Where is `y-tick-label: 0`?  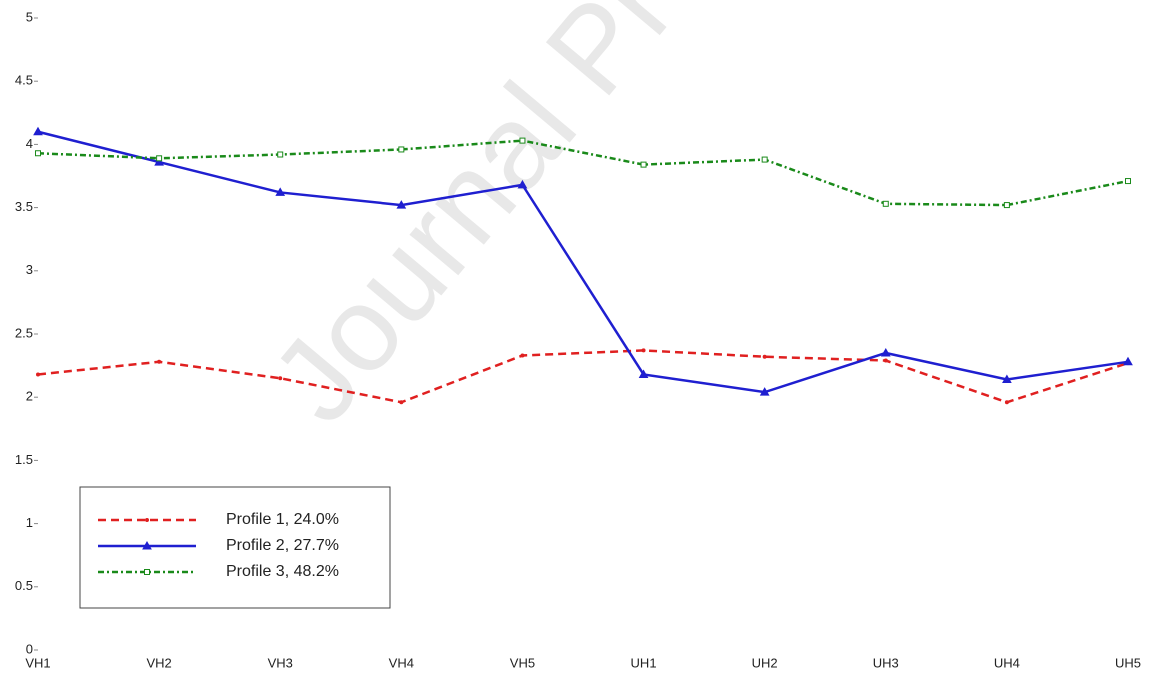 y-tick-label: 0 is located at coordinates (29, 648).